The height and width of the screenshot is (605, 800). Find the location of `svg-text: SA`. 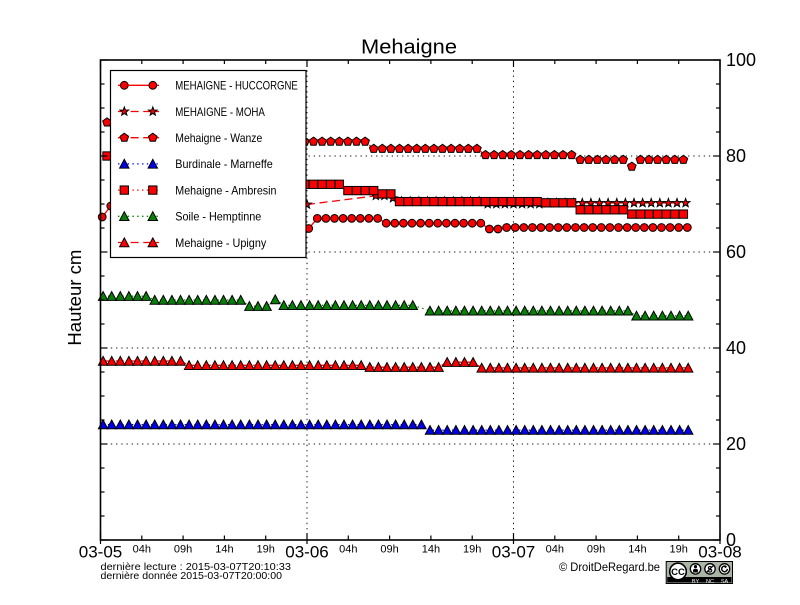

svg-text: SA is located at coordinates (725, 582).